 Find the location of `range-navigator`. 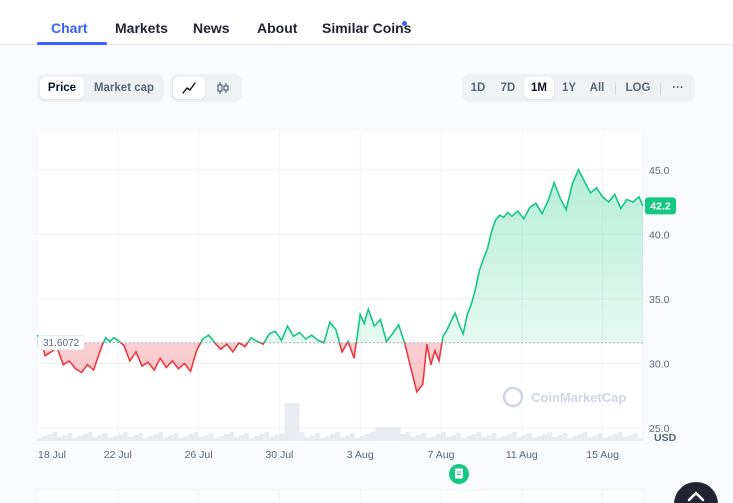

range-navigator is located at coordinates (340, 496).